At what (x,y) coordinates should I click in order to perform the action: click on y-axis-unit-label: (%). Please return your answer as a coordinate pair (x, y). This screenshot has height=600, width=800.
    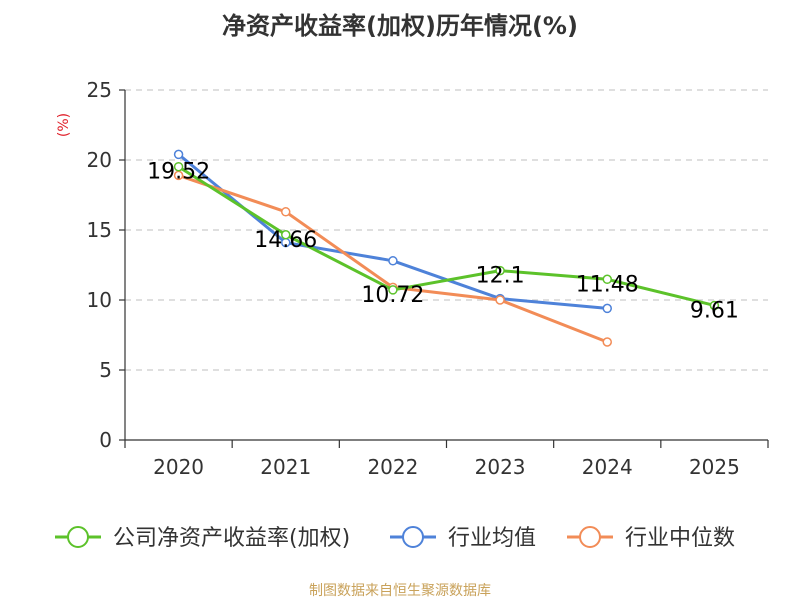
    Looking at the image, I should click on (64, 125).